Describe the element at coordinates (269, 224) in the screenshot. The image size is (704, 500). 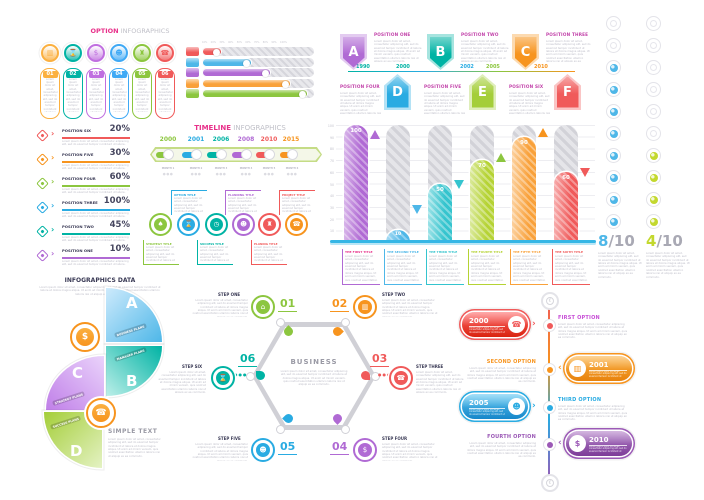
I see `snake-node-bank: ♜` at that location.